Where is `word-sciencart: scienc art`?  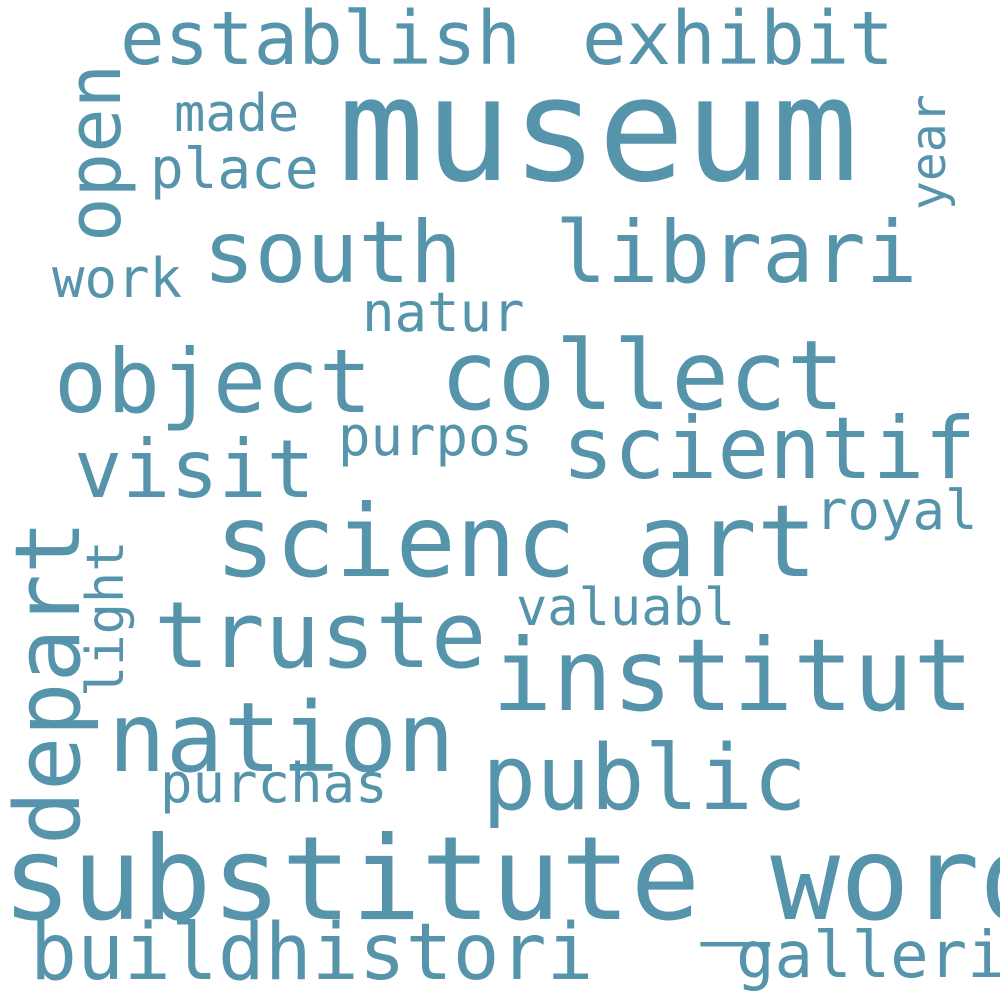 word-sciencart: scienc art is located at coordinates (516, 541).